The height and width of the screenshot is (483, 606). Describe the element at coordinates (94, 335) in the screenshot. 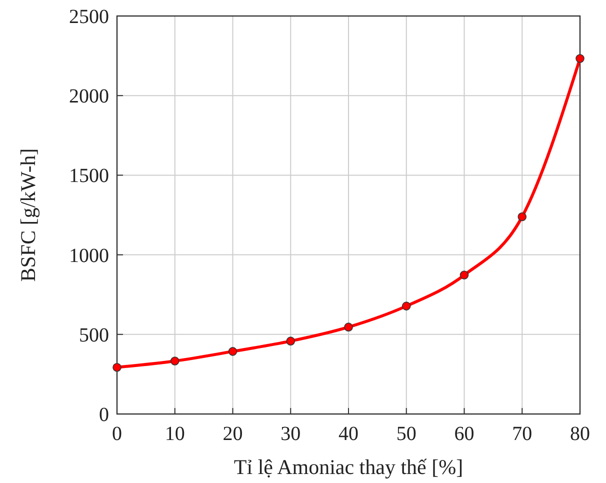

I see `y-tick-label: 500` at that location.